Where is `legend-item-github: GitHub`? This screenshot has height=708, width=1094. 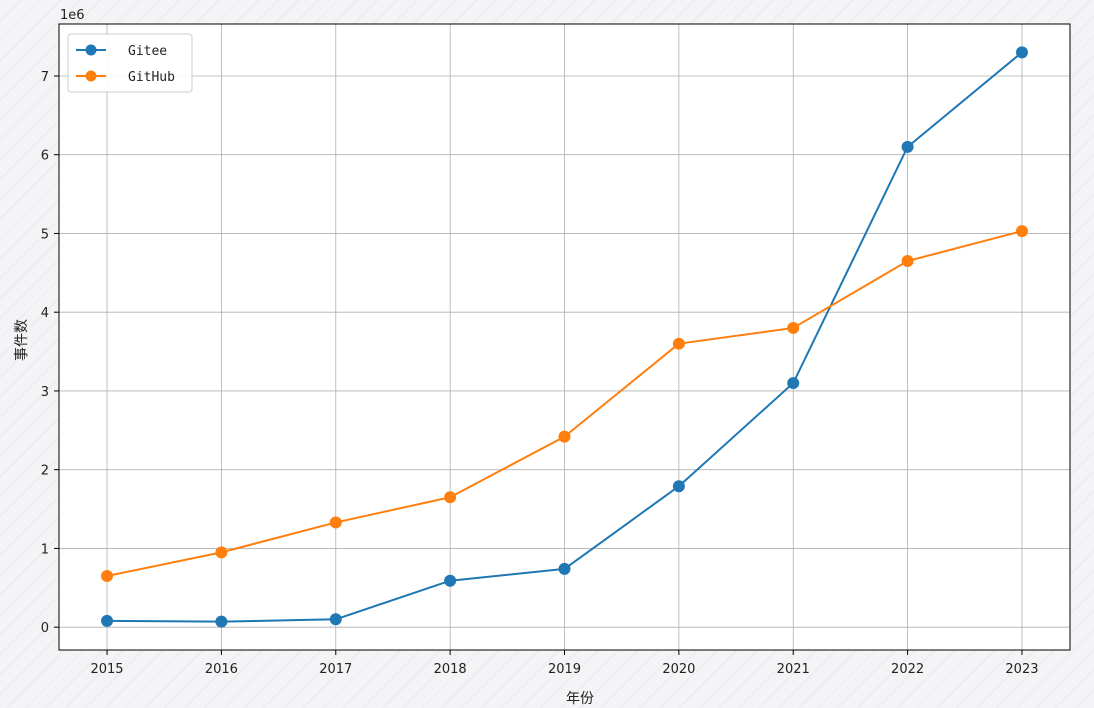 legend-item-github: GitHub is located at coordinates (125, 77).